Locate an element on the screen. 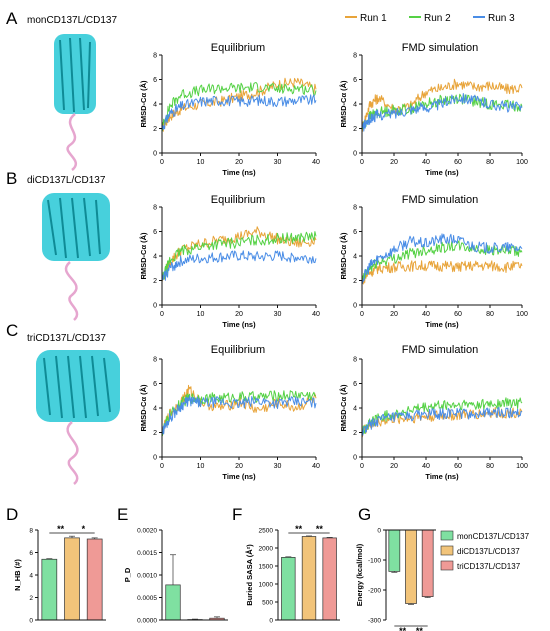 The image size is (550, 631). y-tick-label-e: 0.0020 is located at coordinates (147, 531).